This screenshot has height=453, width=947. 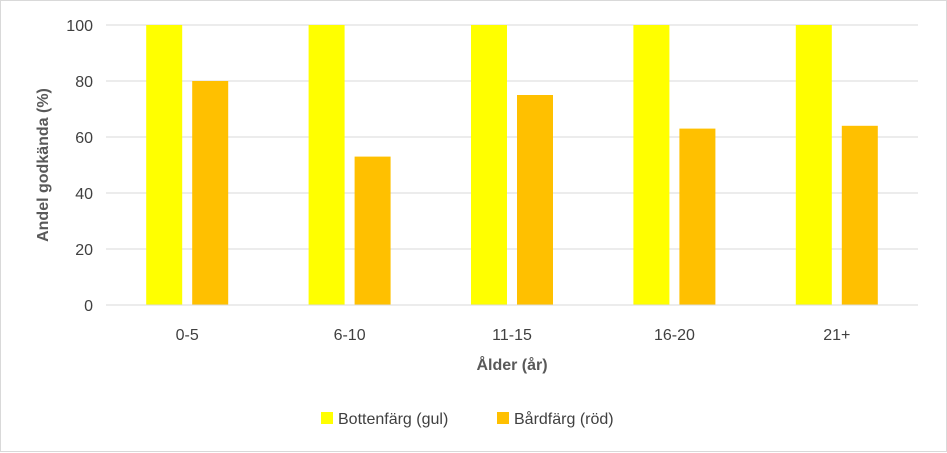 I want to click on y-axis-ticks: 0 20 40 60 80 100, so click(x=79, y=166).